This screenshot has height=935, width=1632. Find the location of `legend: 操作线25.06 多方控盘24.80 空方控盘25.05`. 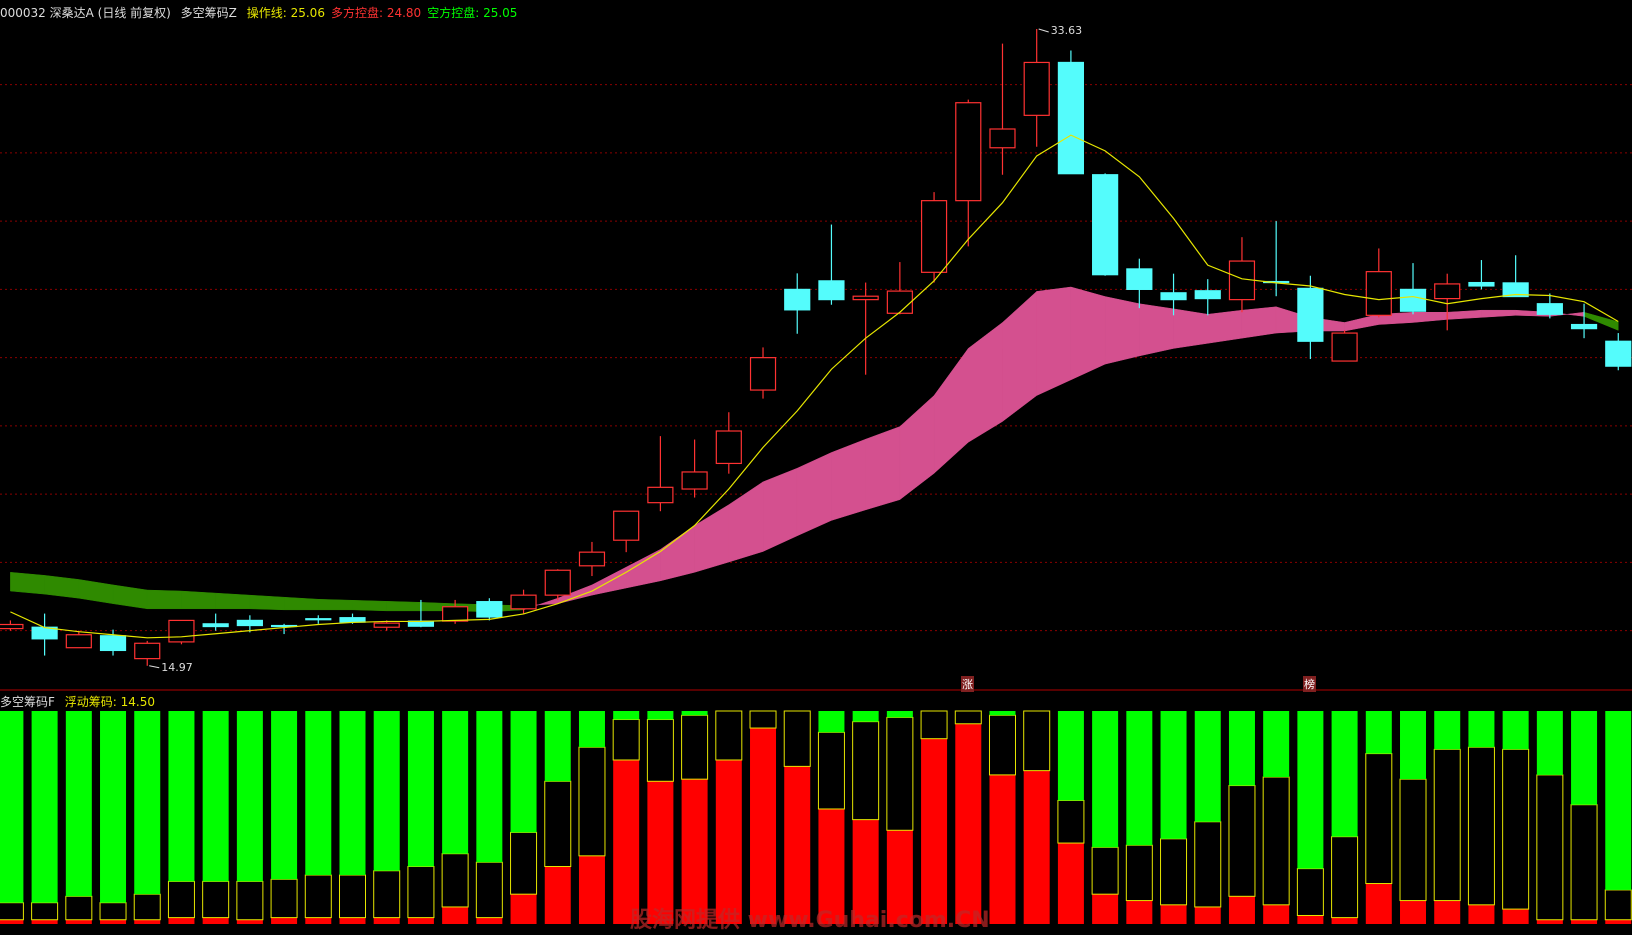

legend: 操作线25.06 多方控盘24.80 空方控盘25.05 is located at coordinates (385, 13).